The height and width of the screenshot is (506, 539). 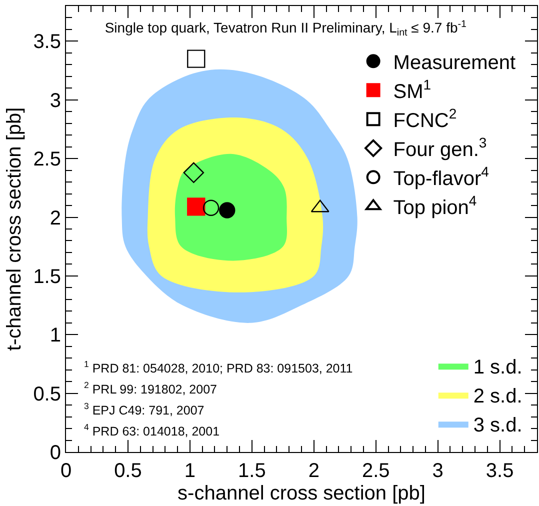 I want to click on x-tick-label: 2, so click(x=314, y=471).